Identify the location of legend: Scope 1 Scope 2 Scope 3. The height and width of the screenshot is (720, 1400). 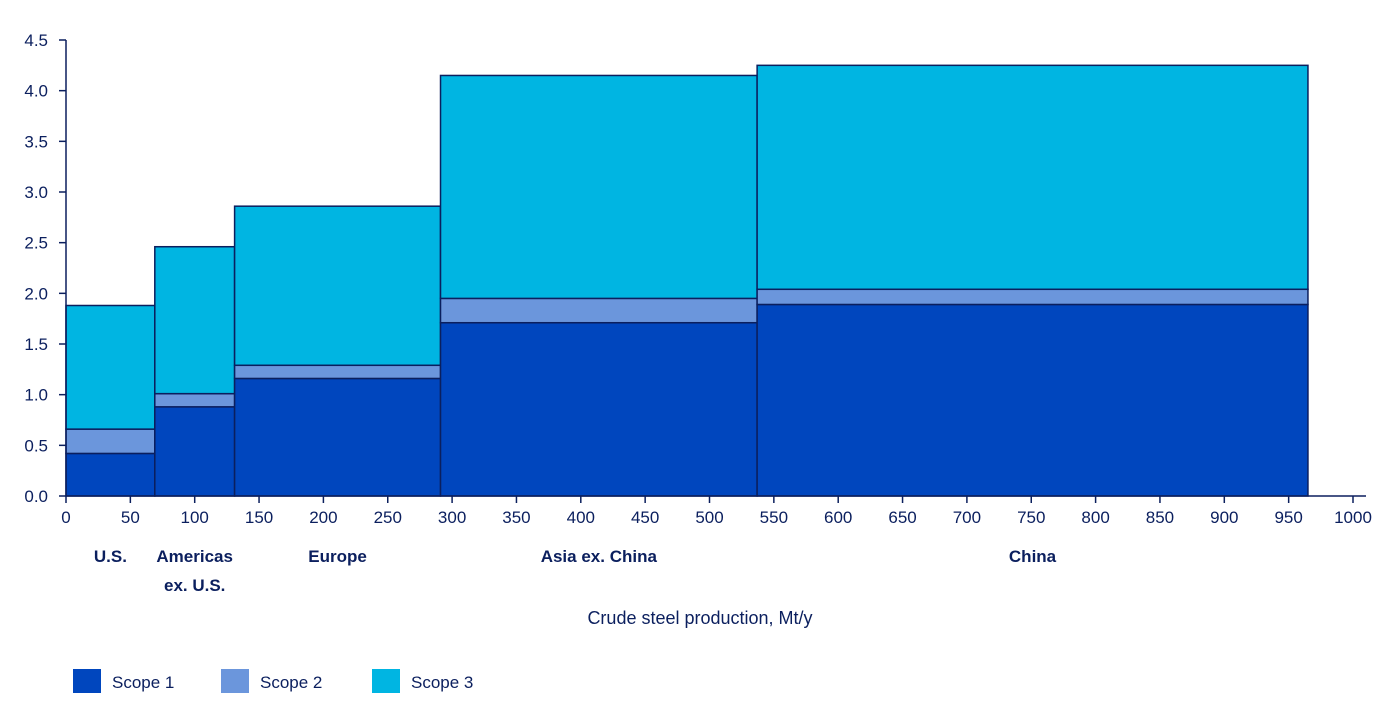
(273, 681).